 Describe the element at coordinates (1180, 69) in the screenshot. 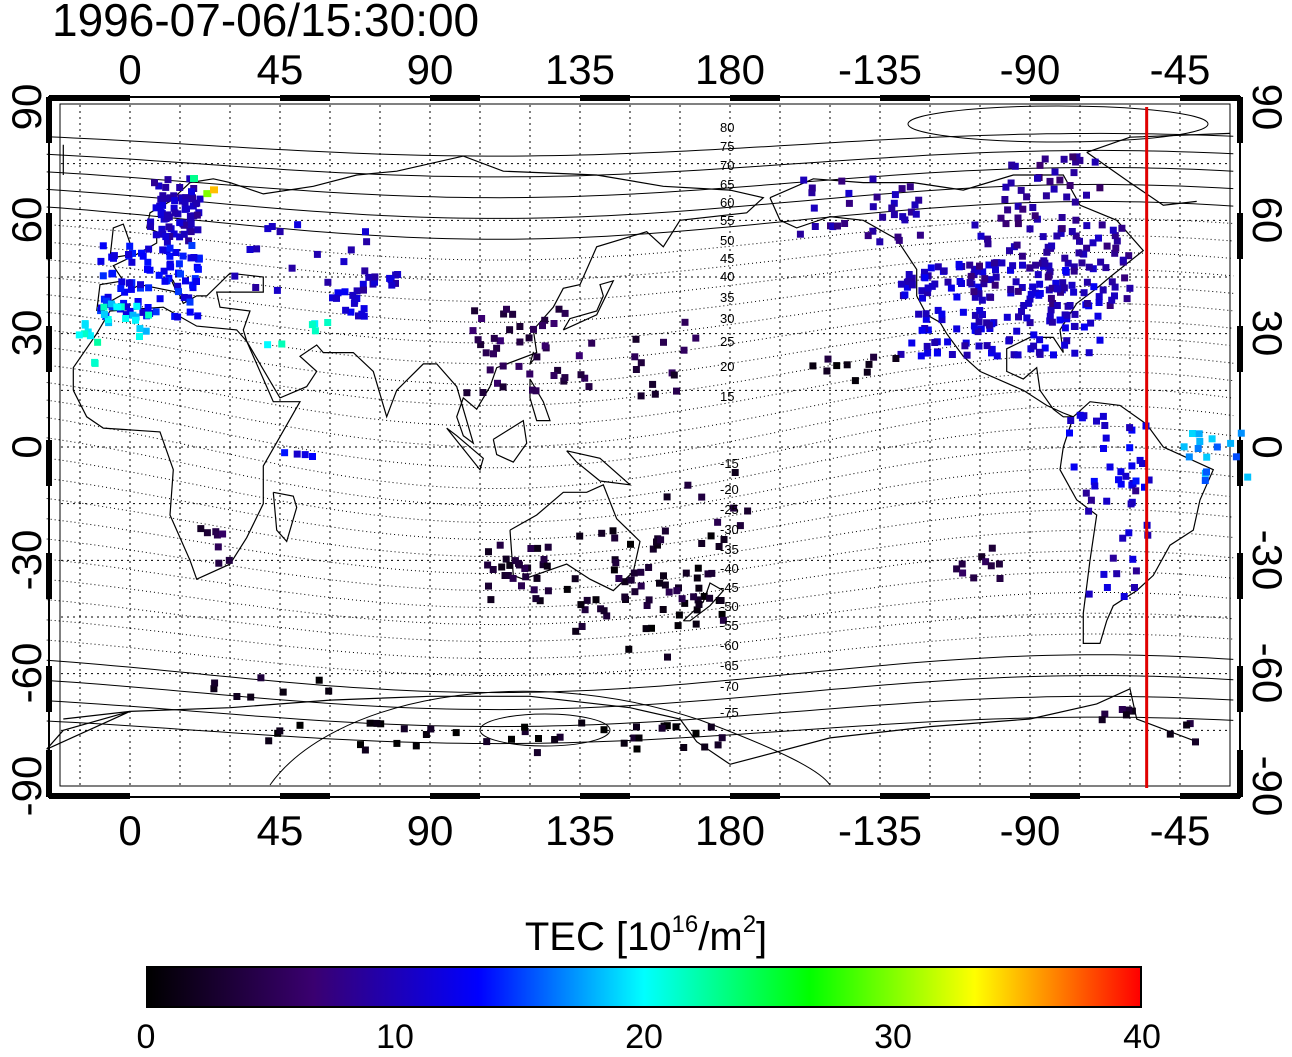

I see `lon-tick-top: -45` at that location.